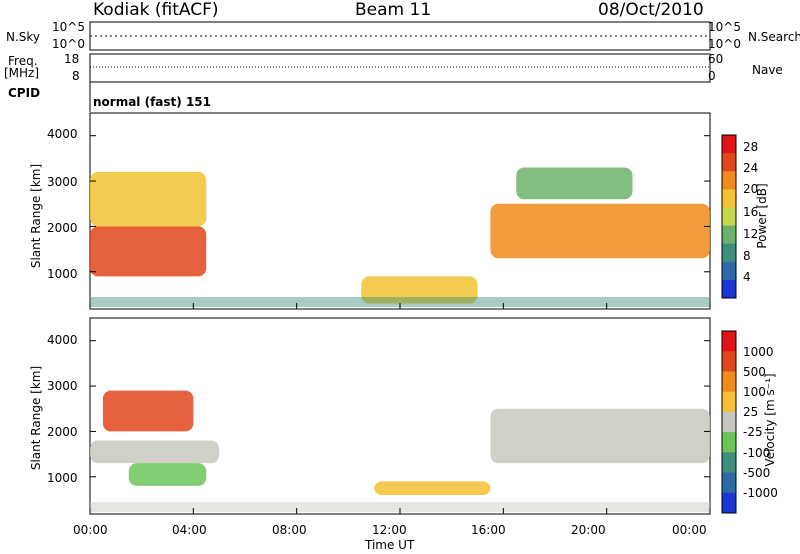 Image resolution: width=800 pixels, height=554 pixels. Describe the element at coordinates (22, 73) in the screenshot. I see `freq-unit-label: [MHz]` at that location.